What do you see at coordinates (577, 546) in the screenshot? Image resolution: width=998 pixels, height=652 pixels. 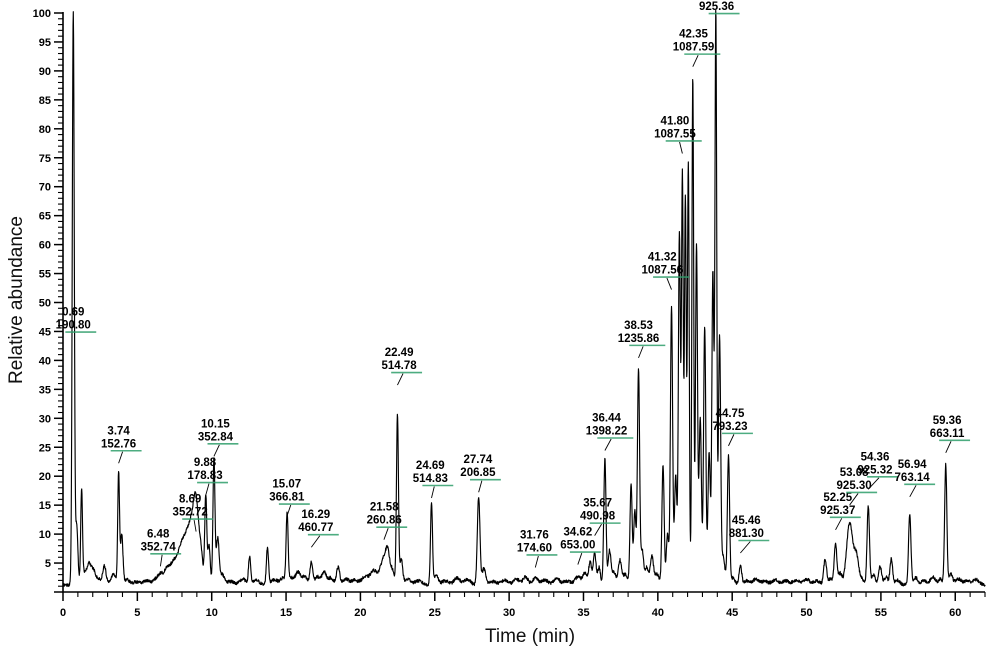 I see `peak-mz-label: 653.00` at bounding box center [577, 546].